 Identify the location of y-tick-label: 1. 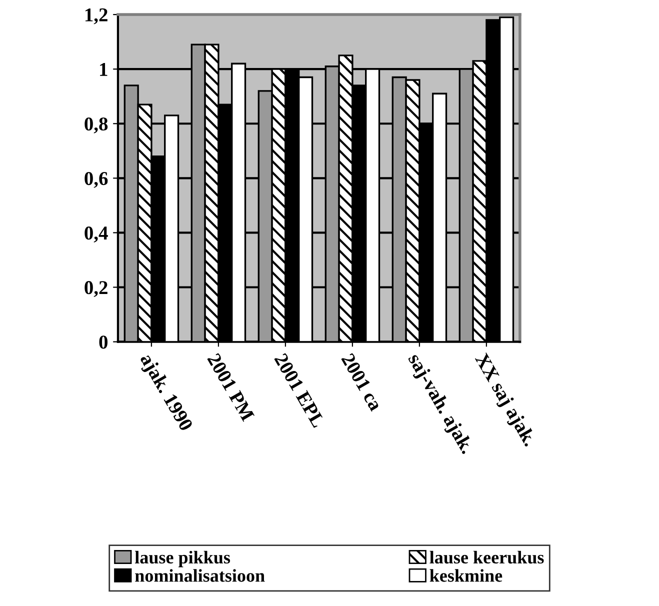
(104, 69).